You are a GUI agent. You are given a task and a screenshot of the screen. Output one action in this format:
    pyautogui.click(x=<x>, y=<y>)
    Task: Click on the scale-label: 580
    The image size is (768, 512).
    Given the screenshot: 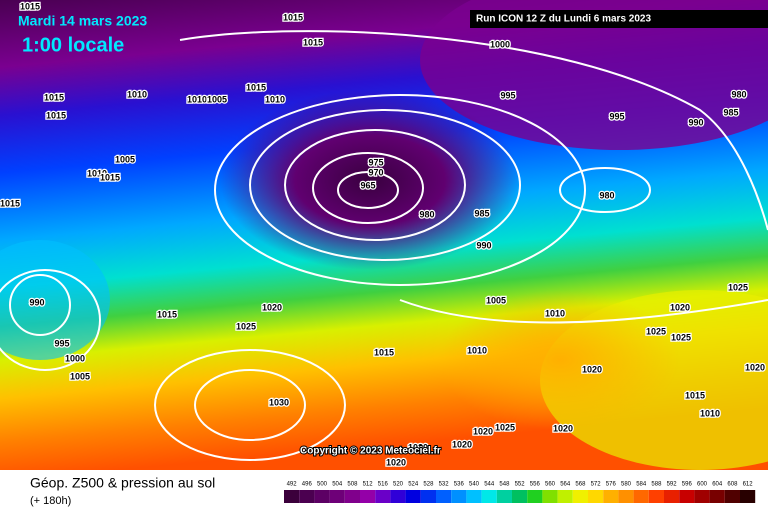 What is the action you would take?
    pyautogui.click(x=626, y=485)
    